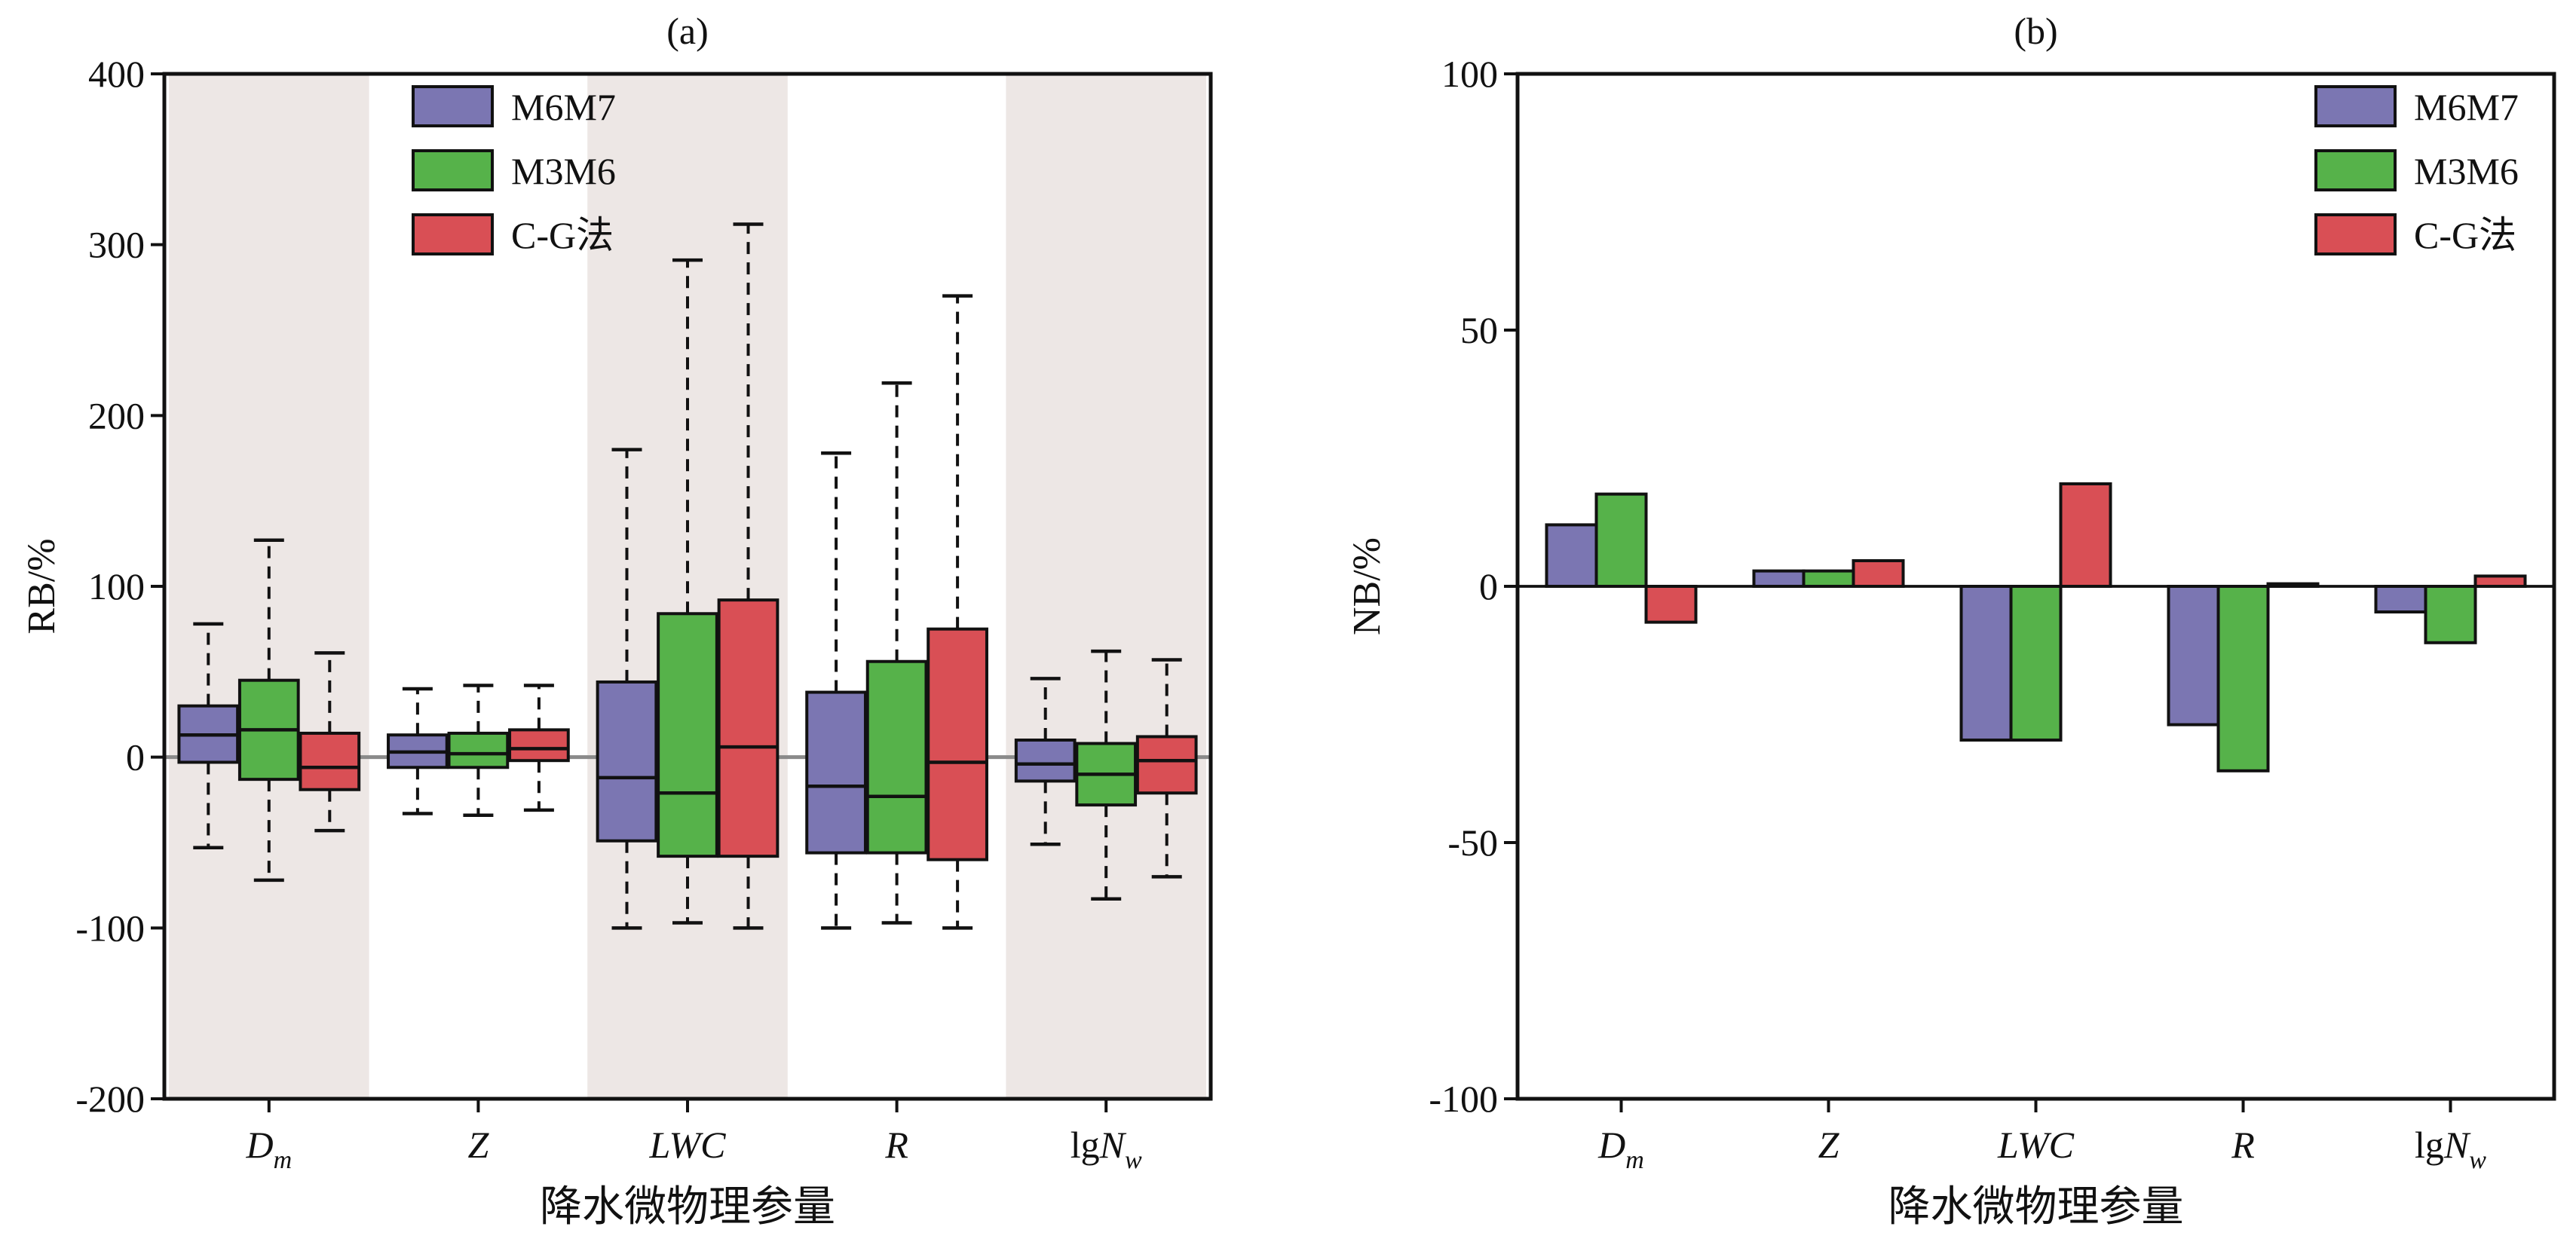 The image size is (2576, 1245). I want to click on box-C-G法-2, so click(748, 576).